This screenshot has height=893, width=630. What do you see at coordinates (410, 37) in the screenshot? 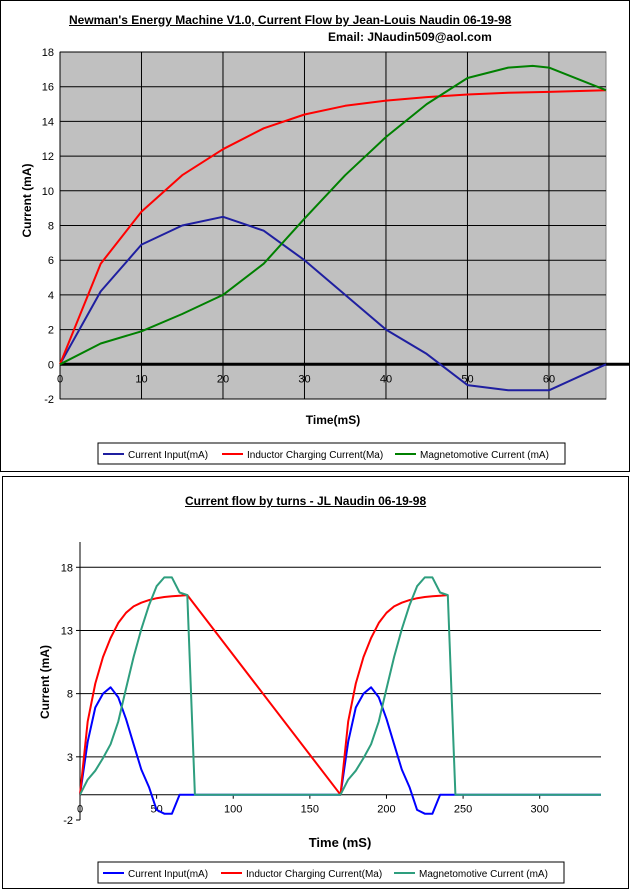
I see `chart1-subtitle: Email: JNaudin509@aol.com` at bounding box center [410, 37].